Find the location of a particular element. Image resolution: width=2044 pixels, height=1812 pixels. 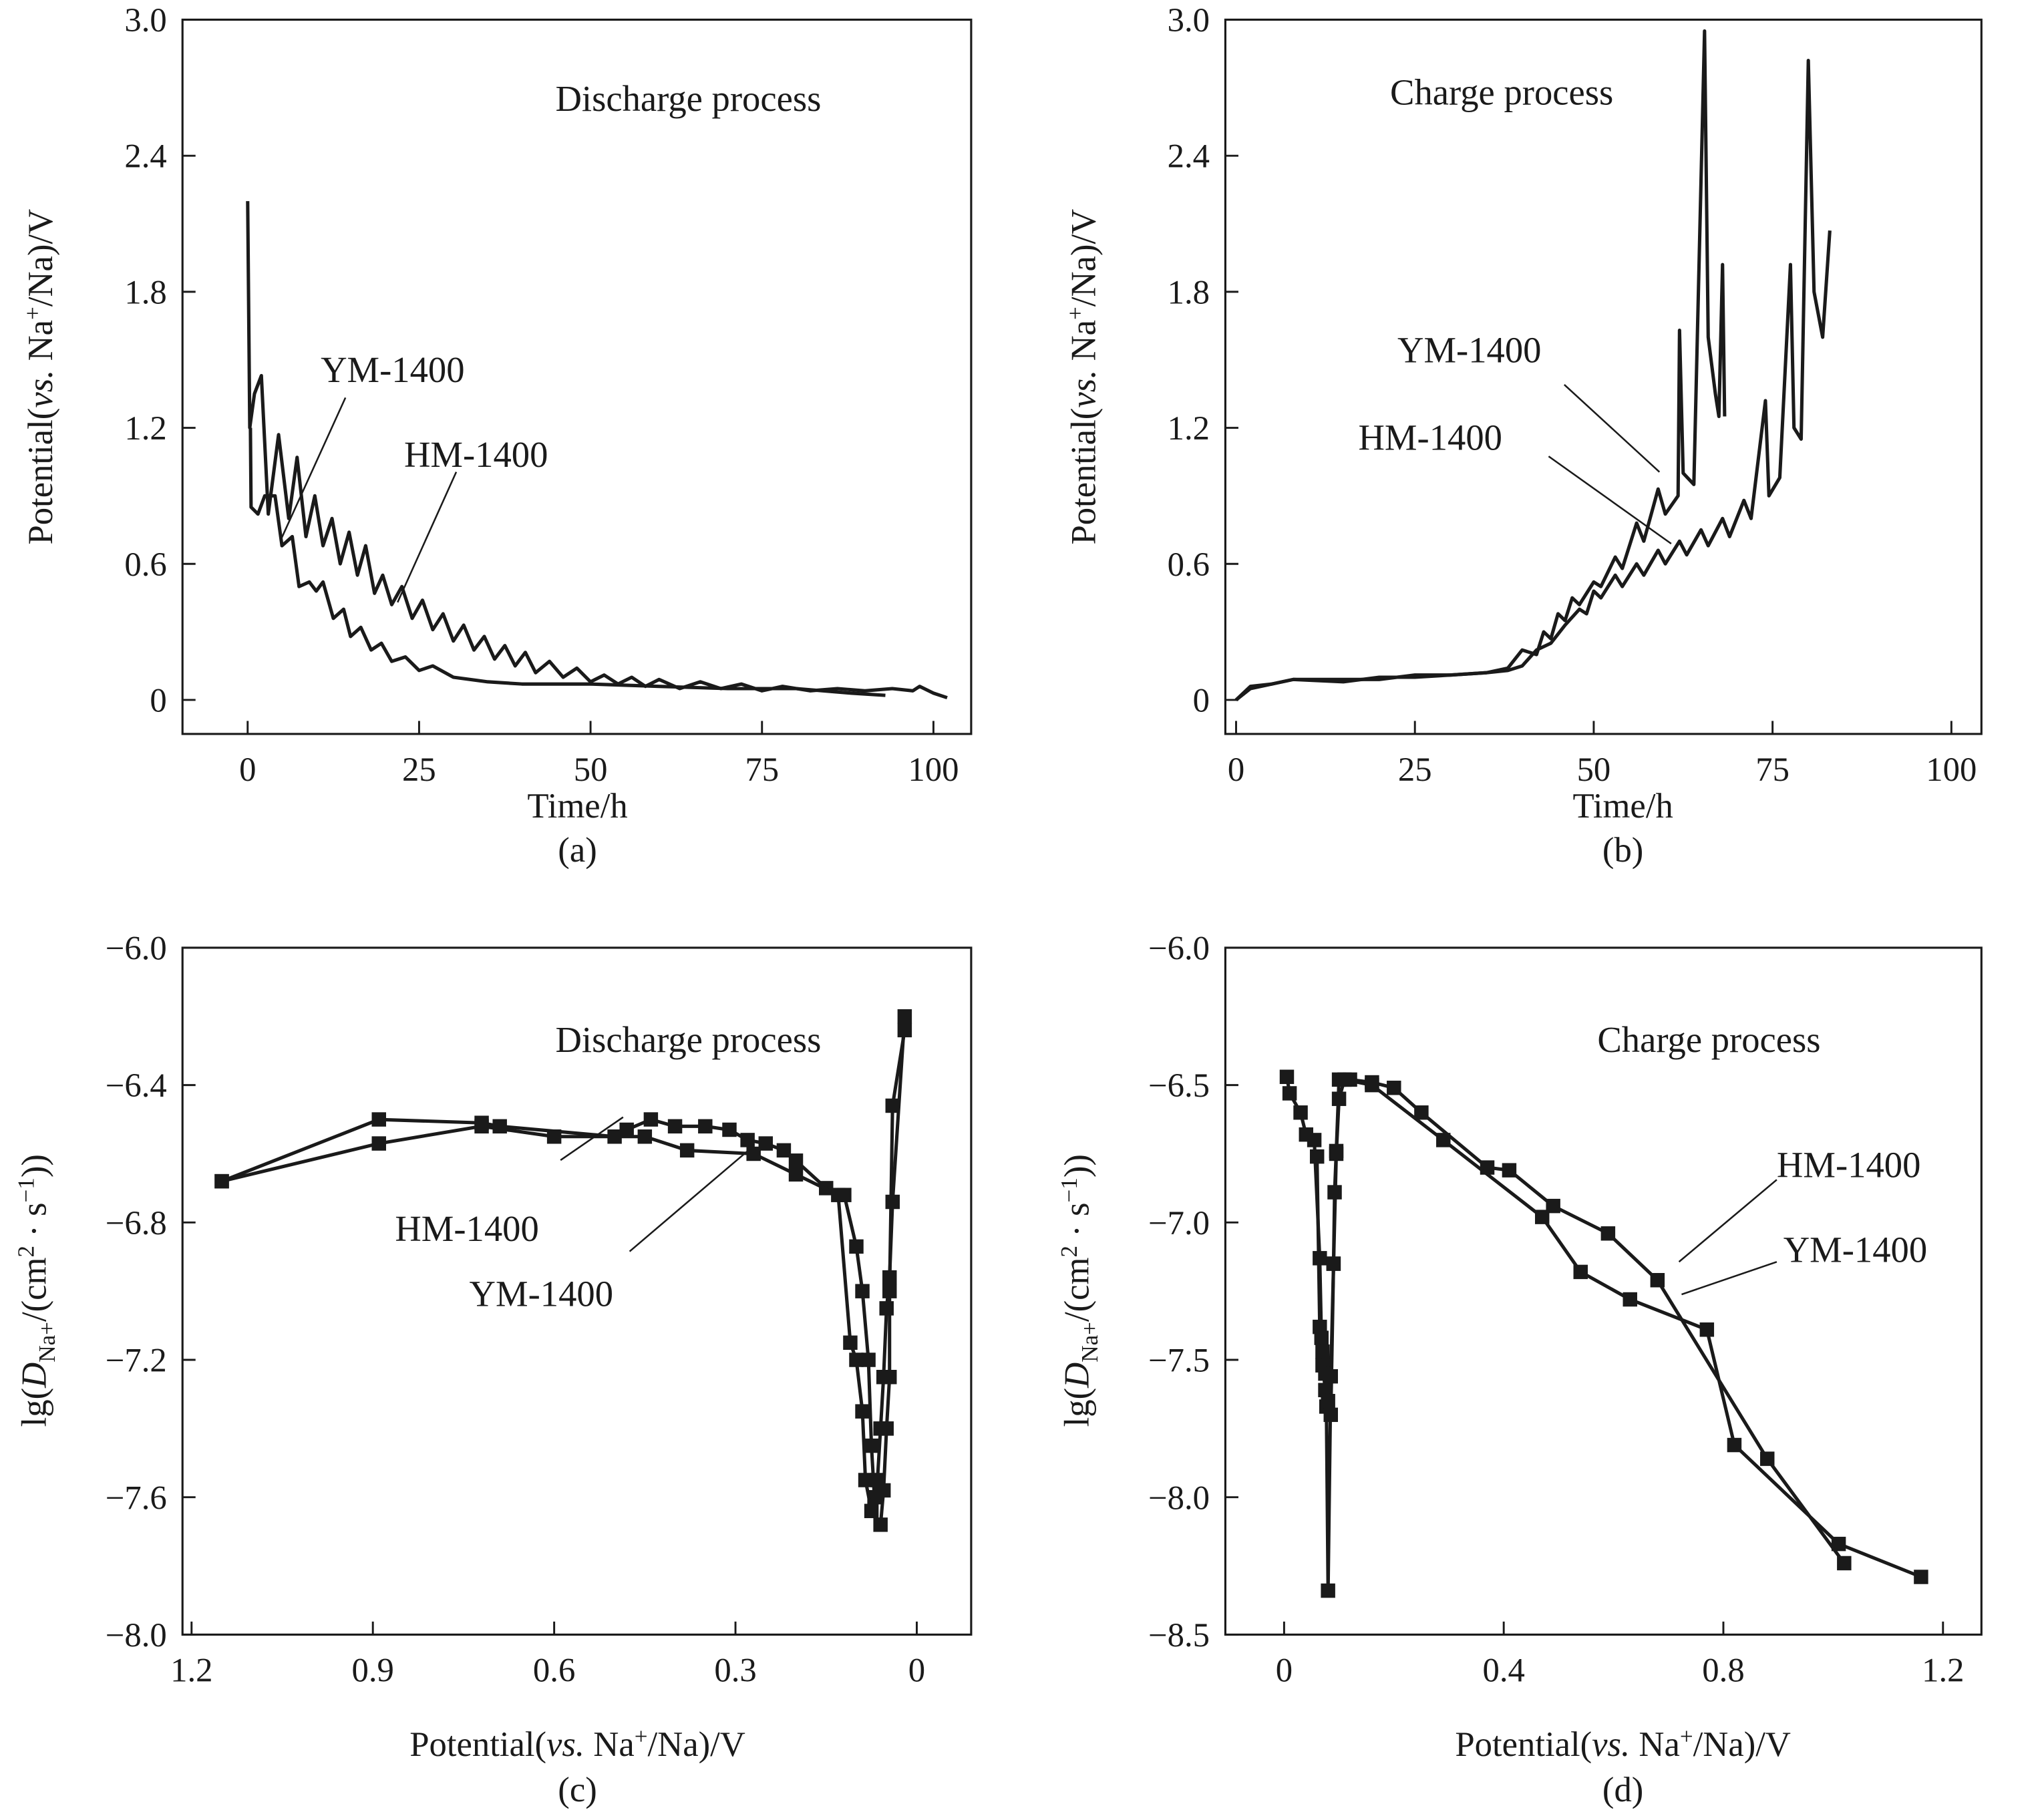

x-tick-label: 0.9 is located at coordinates (373, 1670).